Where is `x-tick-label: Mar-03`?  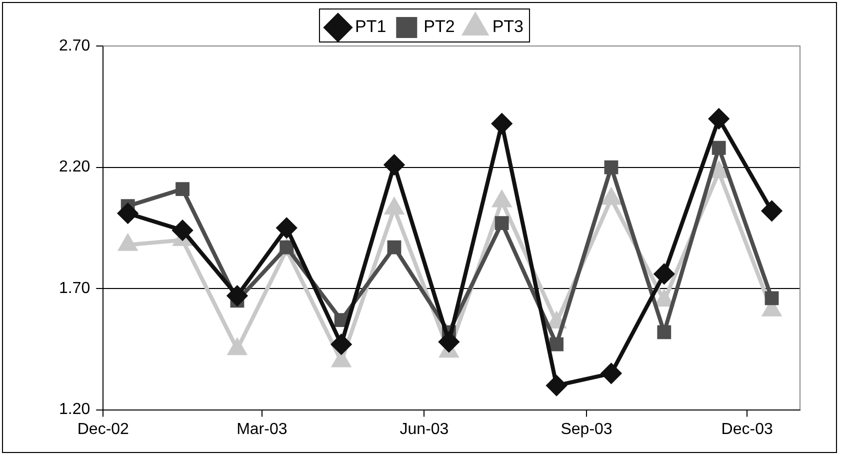 x-tick-label: Mar-03 is located at coordinates (262, 429).